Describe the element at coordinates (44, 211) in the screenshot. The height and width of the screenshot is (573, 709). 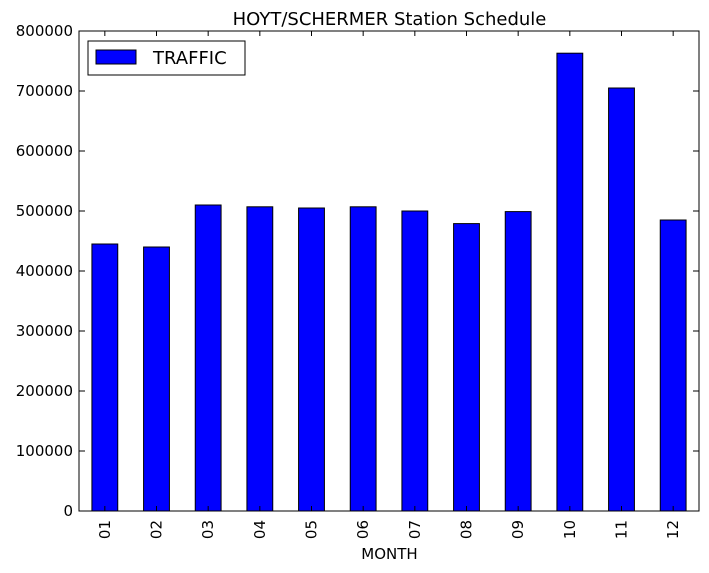
I see `y-tick-label-500000: 500000` at that location.